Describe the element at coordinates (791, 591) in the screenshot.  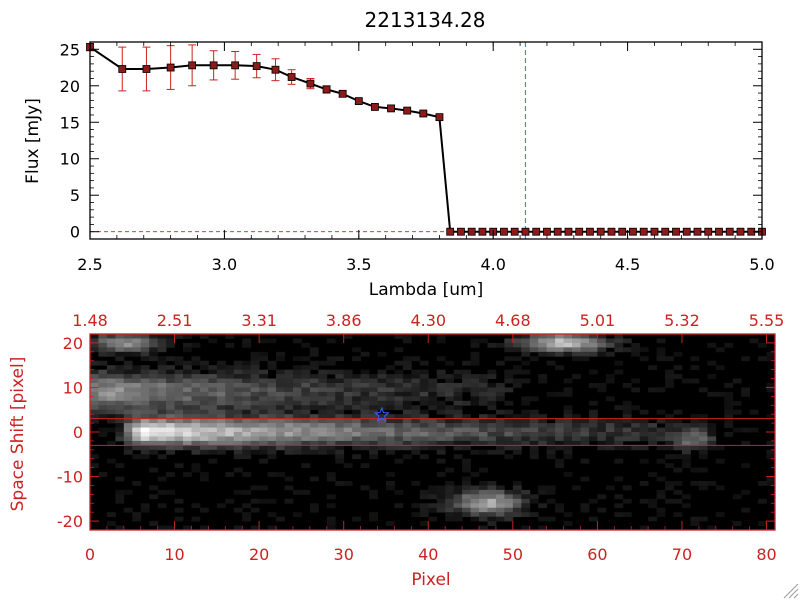
I see `resize-grip-icon` at that location.